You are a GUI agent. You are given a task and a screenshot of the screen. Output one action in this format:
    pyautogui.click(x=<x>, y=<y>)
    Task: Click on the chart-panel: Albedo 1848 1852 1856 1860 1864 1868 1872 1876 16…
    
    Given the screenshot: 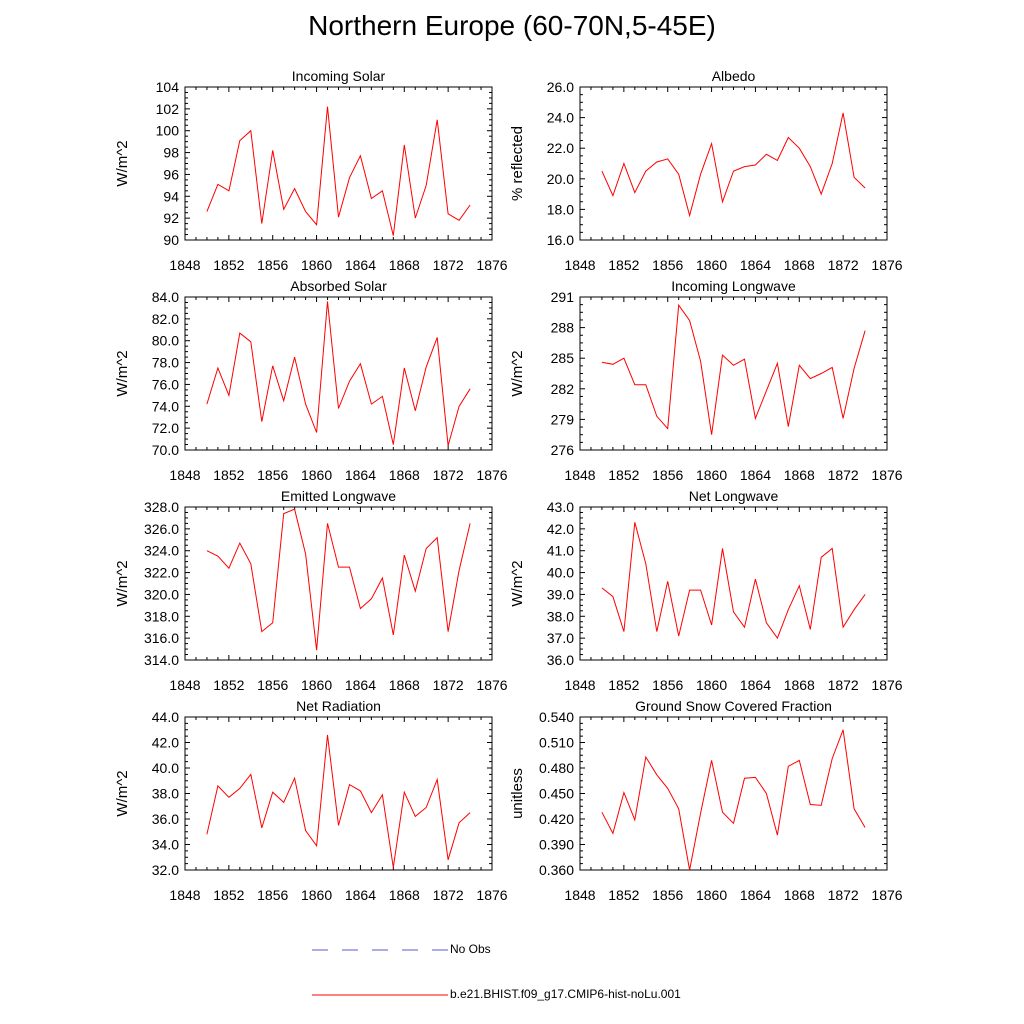 What is the action you would take?
    pyautogui.click(x=706, y=170)
    